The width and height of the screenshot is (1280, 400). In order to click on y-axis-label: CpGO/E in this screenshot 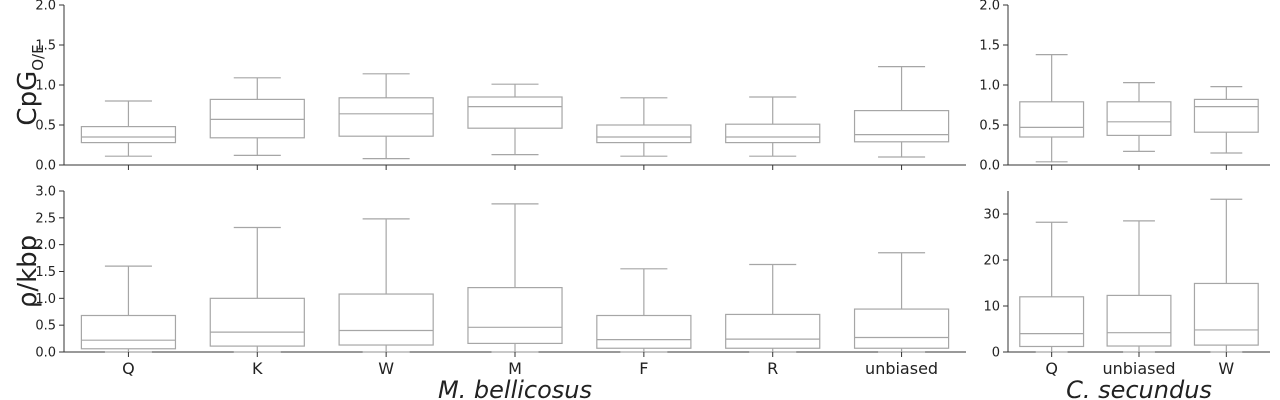, I will do `click(30, 84)`.